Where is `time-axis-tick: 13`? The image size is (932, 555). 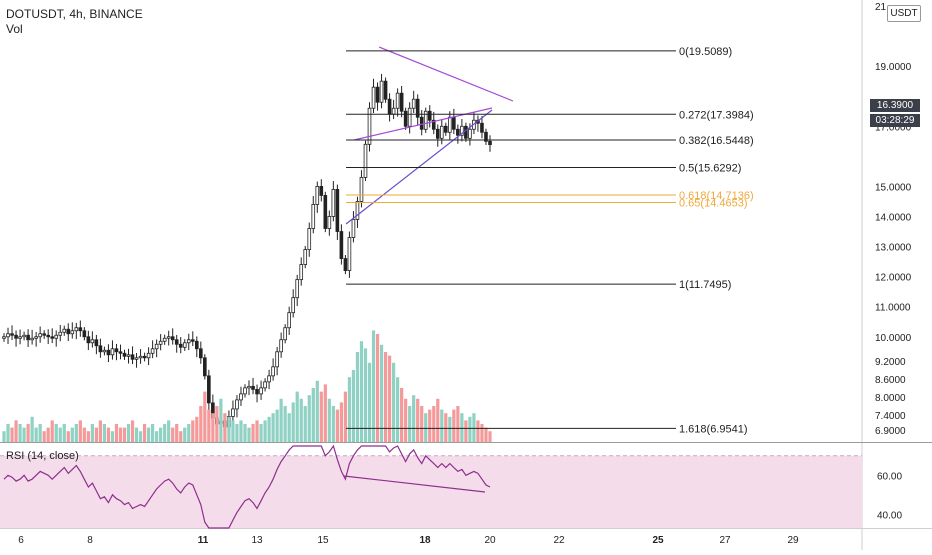
time-axis-tick: 13 is located at coordinates (257, 540).